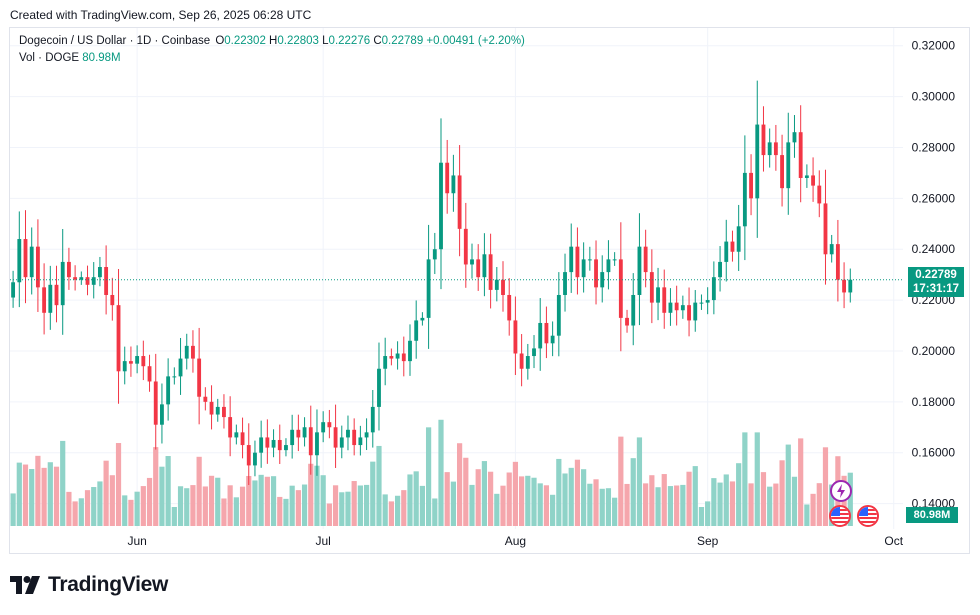 The height and width of the screenshot is (615, 980). What do you see at coordinates (136, 541) in the screenshot?
I see `time-tick-label: Jun` at bounding box center [136, 541].